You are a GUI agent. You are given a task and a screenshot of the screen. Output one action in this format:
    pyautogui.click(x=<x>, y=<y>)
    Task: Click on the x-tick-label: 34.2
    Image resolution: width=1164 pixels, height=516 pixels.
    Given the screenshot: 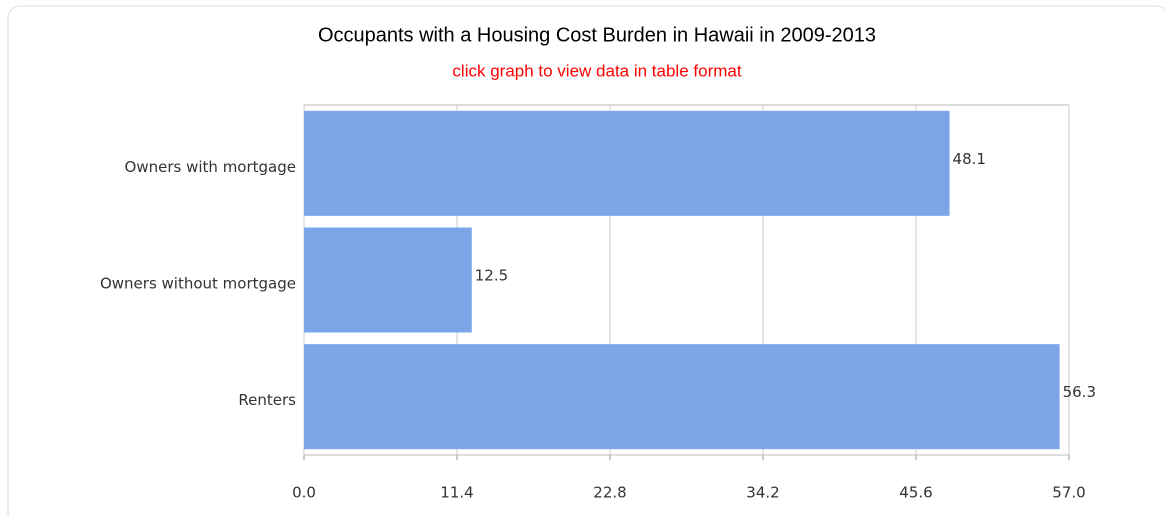 What is the action you would take?
    pyautogui.click(x=762, y=493)
    